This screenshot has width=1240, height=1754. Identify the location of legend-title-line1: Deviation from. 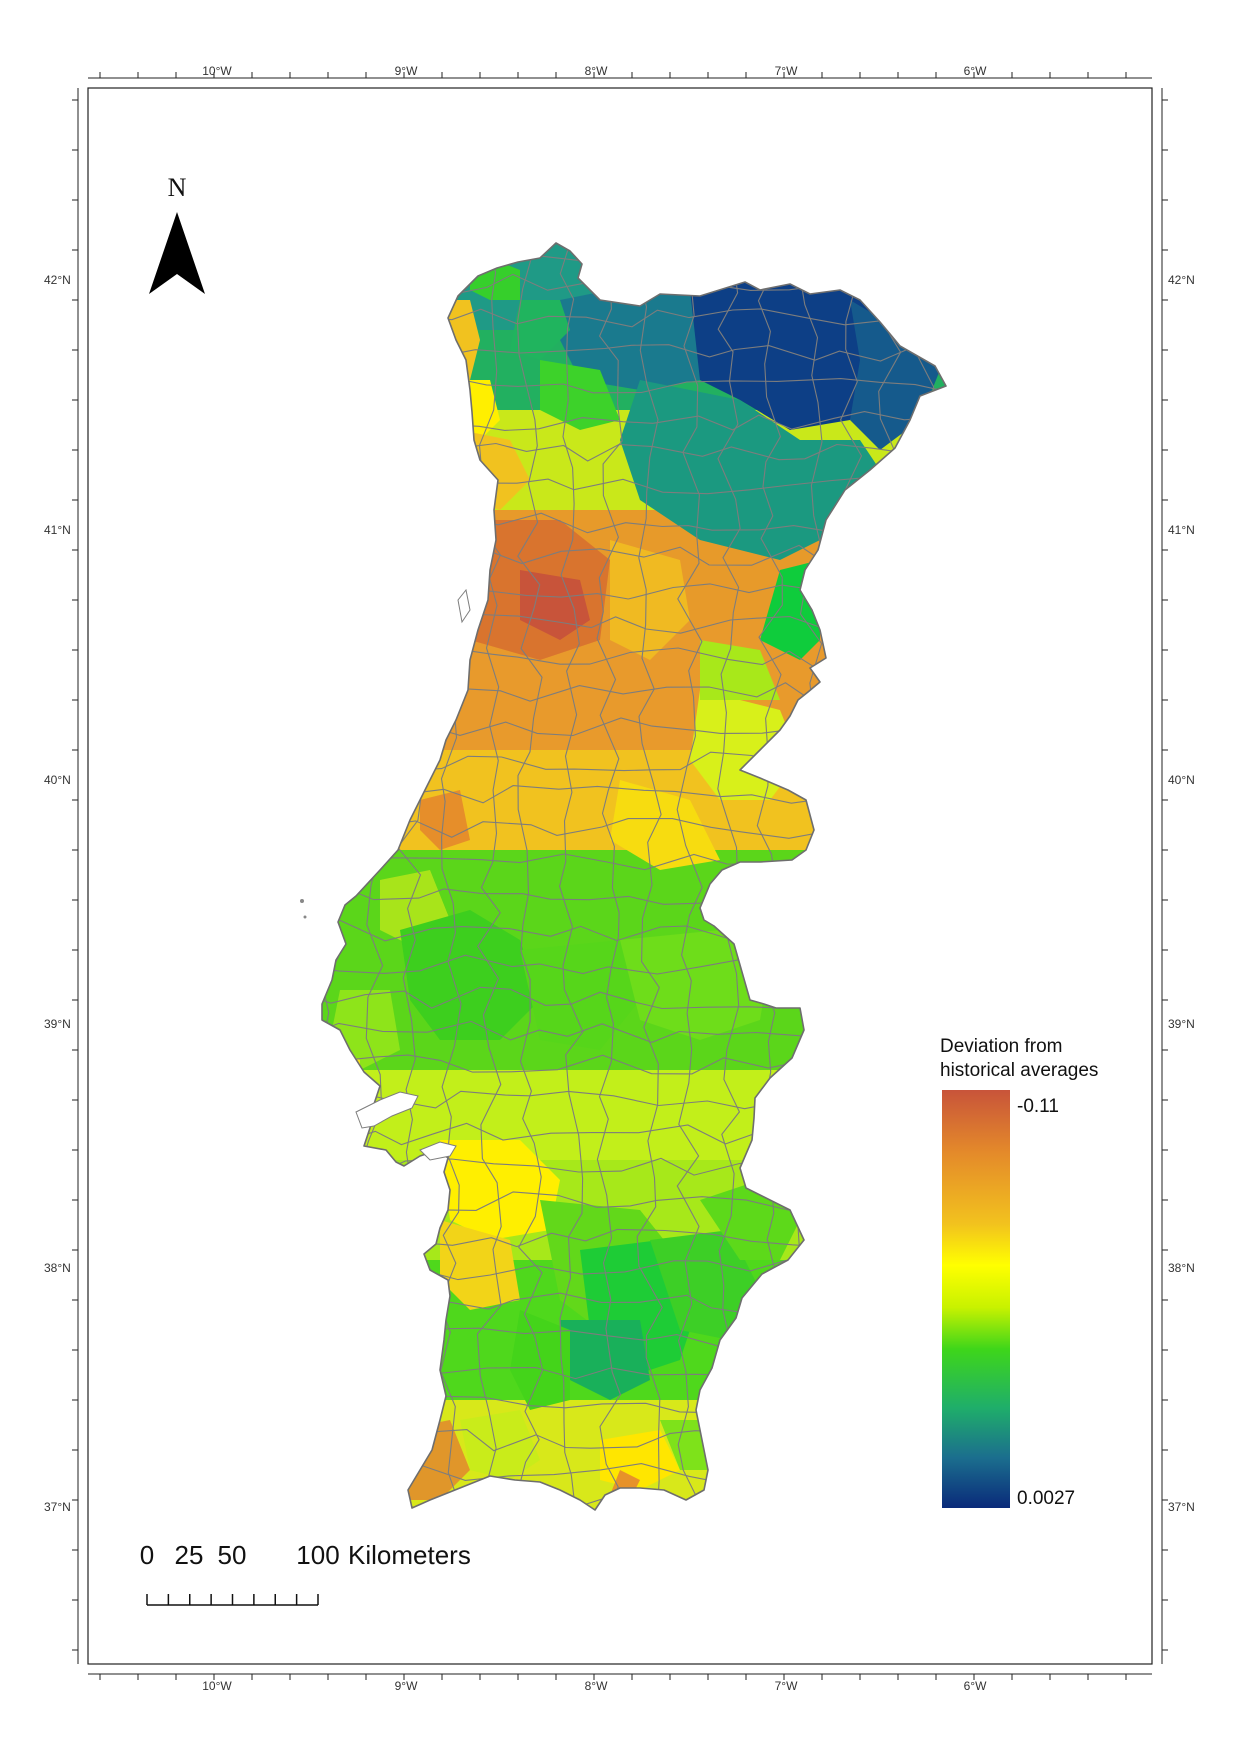
(1001, 1046).